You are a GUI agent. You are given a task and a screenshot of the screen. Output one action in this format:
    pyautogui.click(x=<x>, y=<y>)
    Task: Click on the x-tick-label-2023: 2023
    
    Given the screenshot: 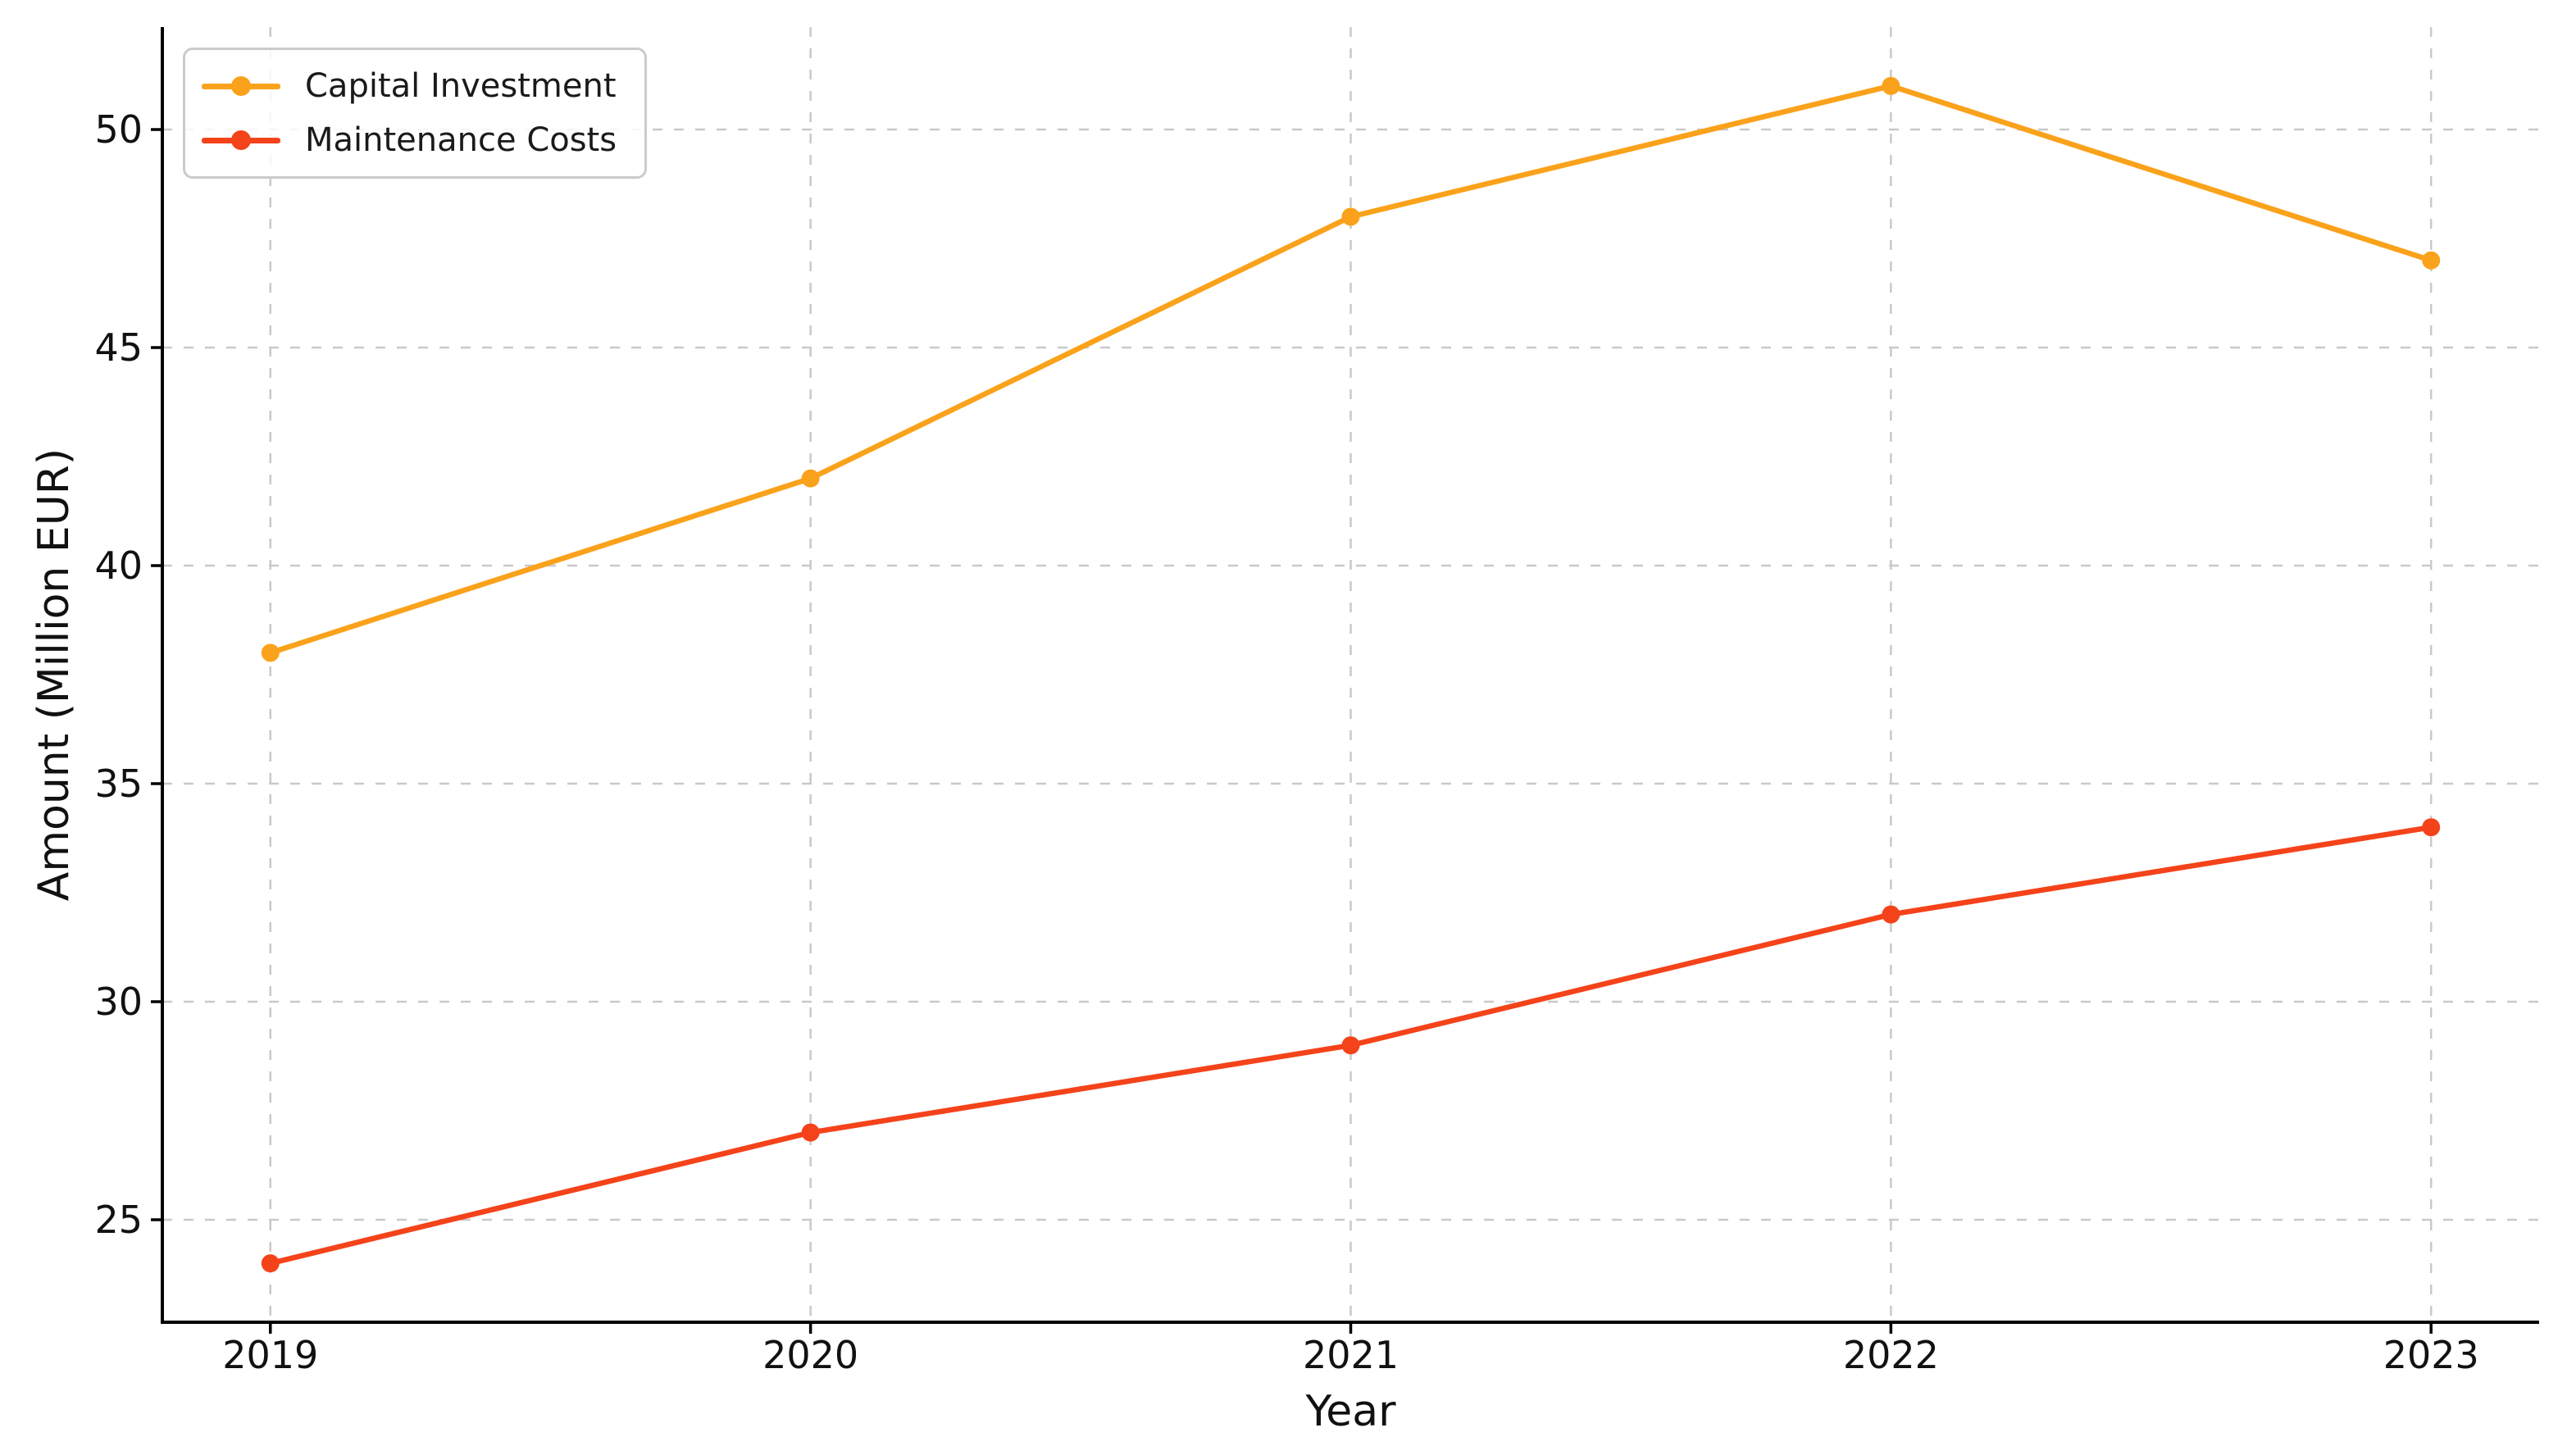 What is the action you would take?
    pyautogui.click(x=2431, y=1355)
    